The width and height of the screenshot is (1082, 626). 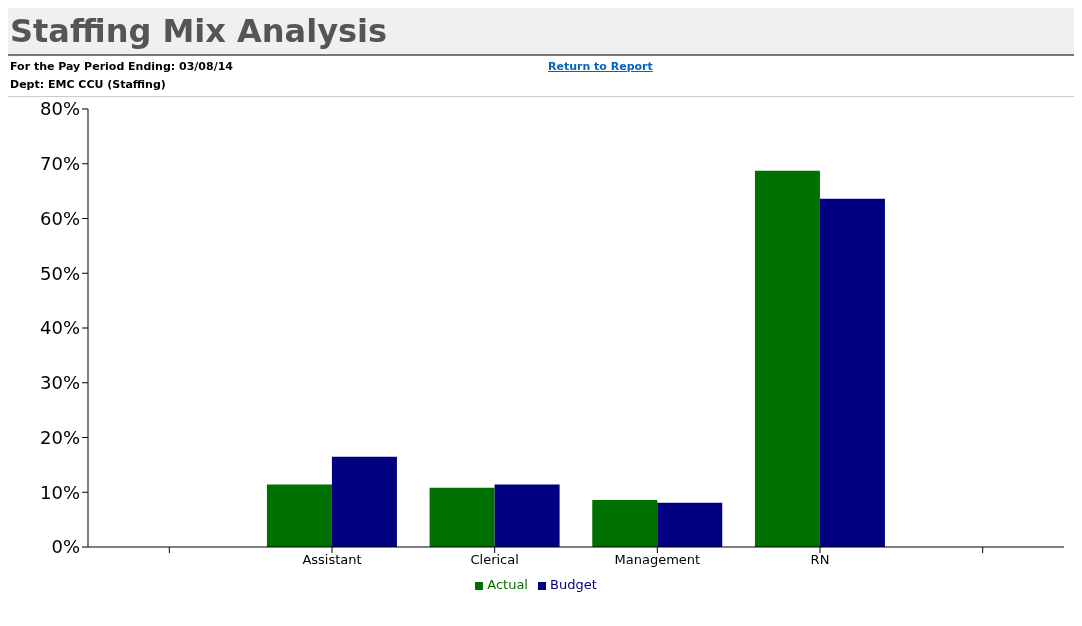 I want to click on y-tick-label: 70%, so click(x=59, y=164).